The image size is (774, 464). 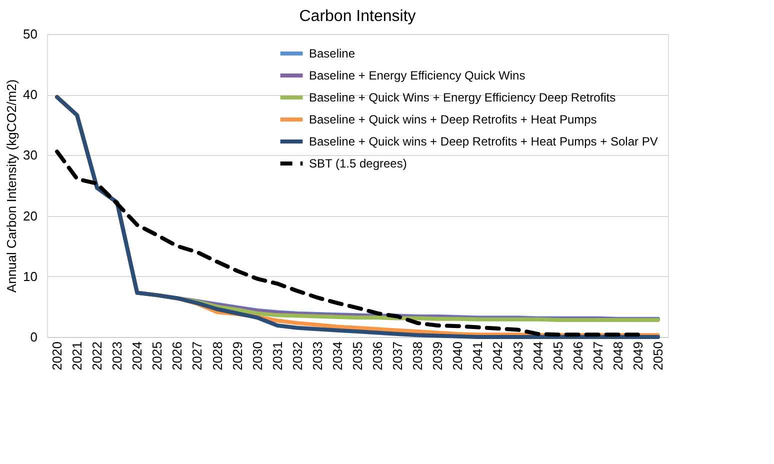 What do you see at coordinates (378, 356) in the screenshot?
I see `x-tick-label: 2036` at bounding box center [378, 356].